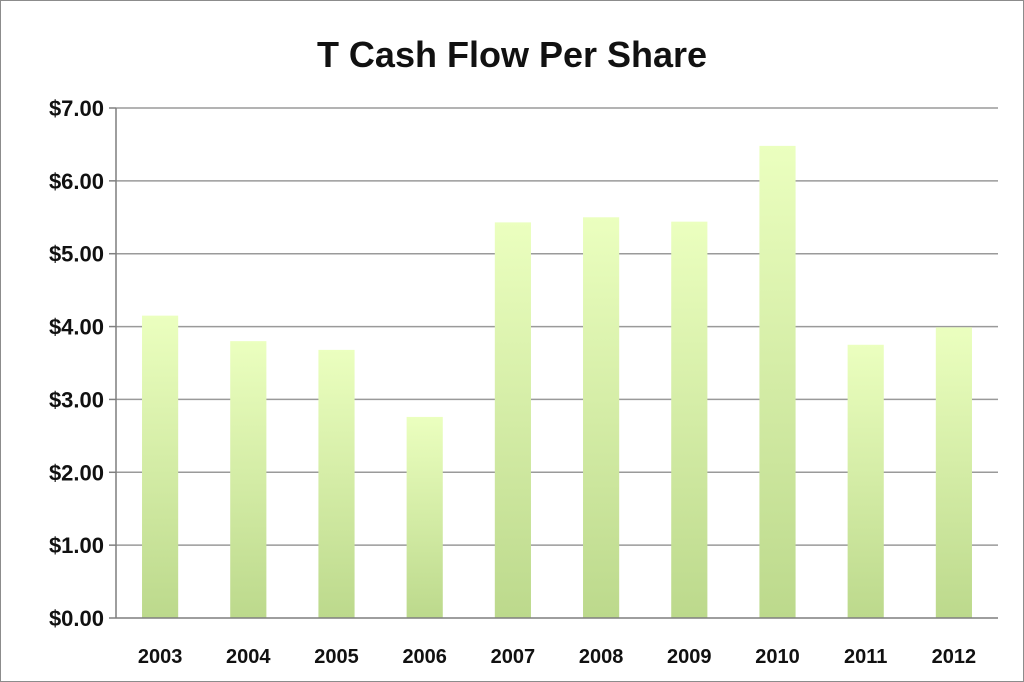  I want to click on bar-2010, so click(777, 381).